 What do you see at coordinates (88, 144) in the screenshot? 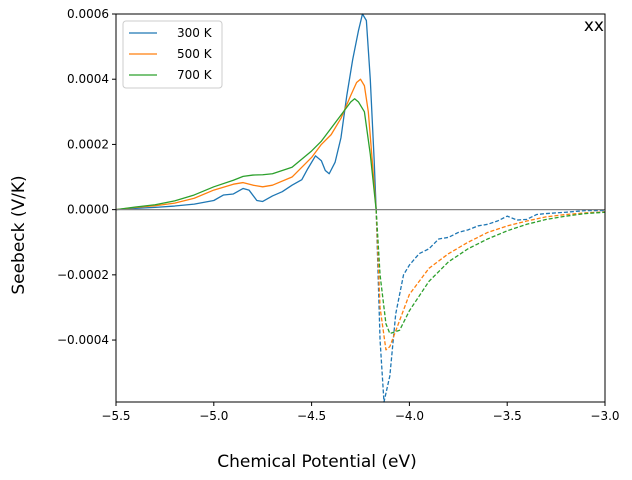
I see `y-tick-label: 0.0002` at bounding box center [88, 144].